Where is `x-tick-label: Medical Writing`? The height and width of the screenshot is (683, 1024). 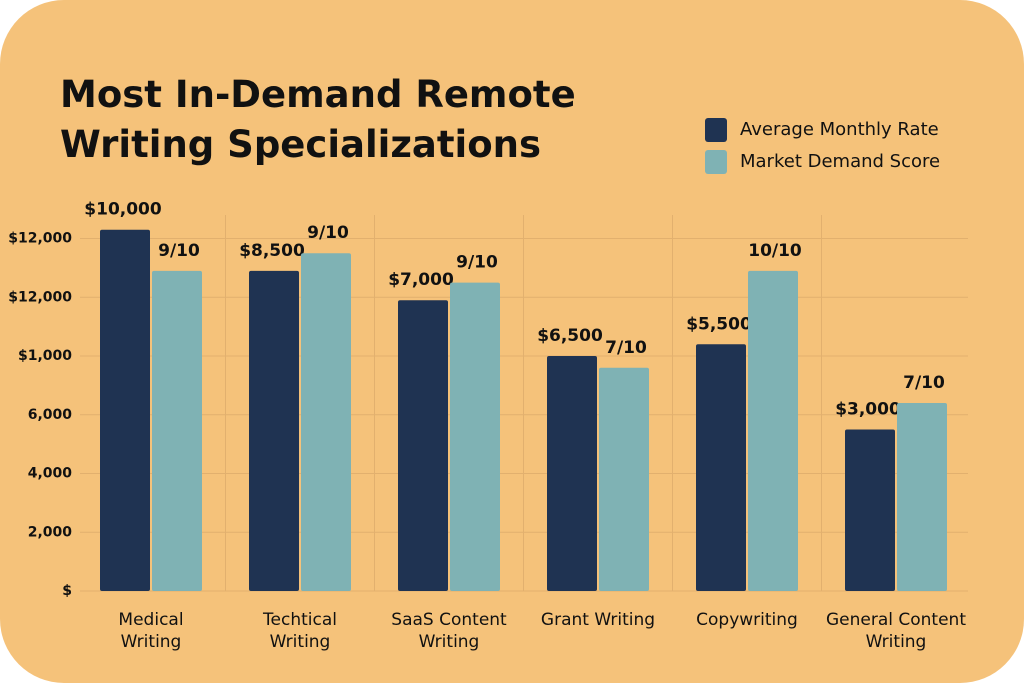
x-tick-label: Medical Writing is located at coordinates (151, 631).